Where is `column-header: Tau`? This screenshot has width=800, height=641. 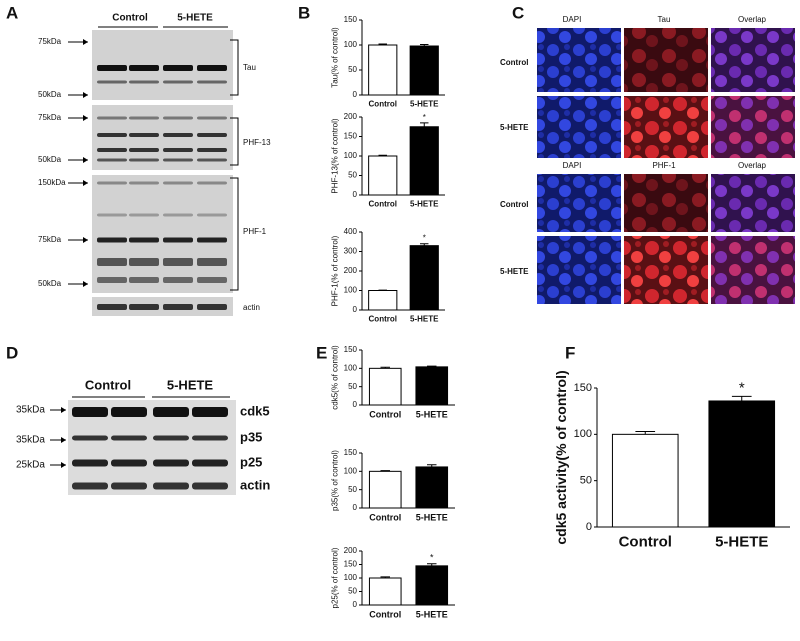 column-header: Tau is located at coordinates (664, 19).